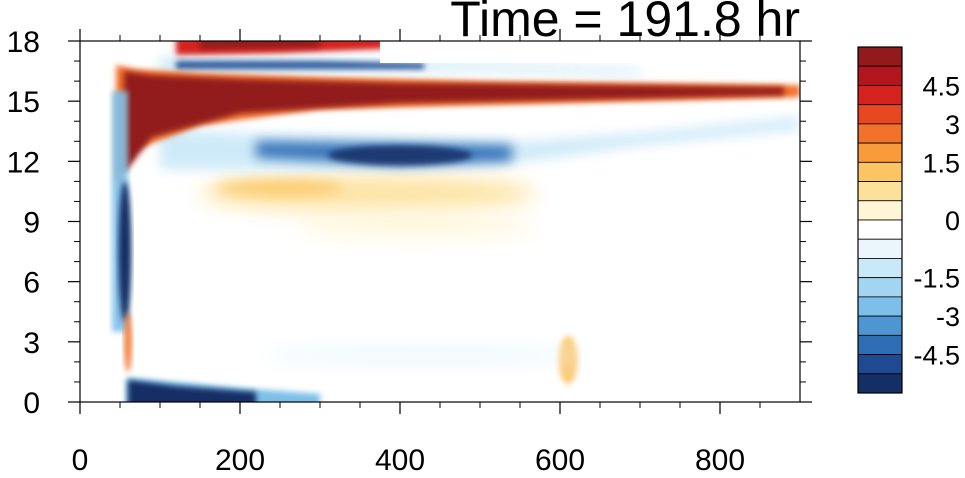 This screenshot has width=965, height=478. What do you see at coordinates (125, 251) in the screenshot?
I see `feature-vertical-blue-strip` at bounding box center [125, 251].